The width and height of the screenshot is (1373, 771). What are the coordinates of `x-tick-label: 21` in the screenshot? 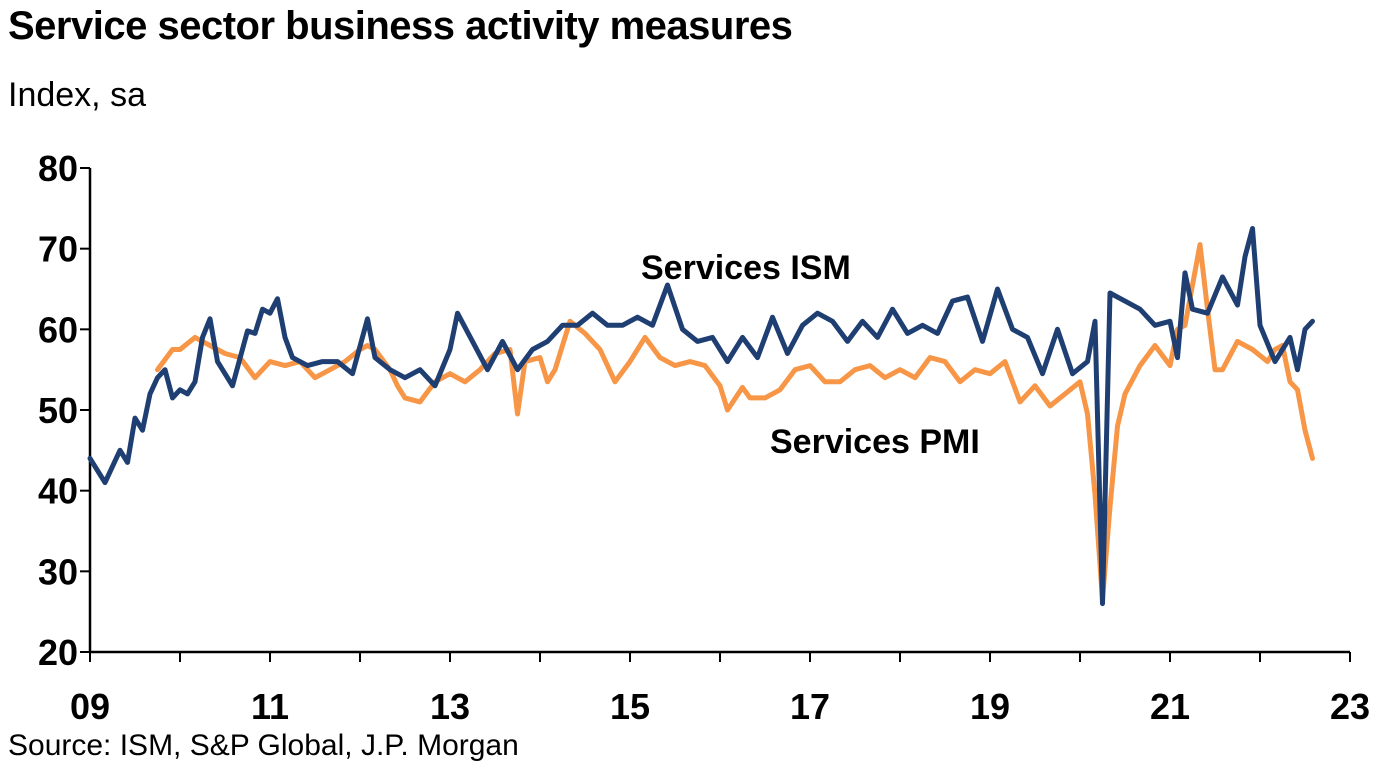 It's located at (1170, 706).